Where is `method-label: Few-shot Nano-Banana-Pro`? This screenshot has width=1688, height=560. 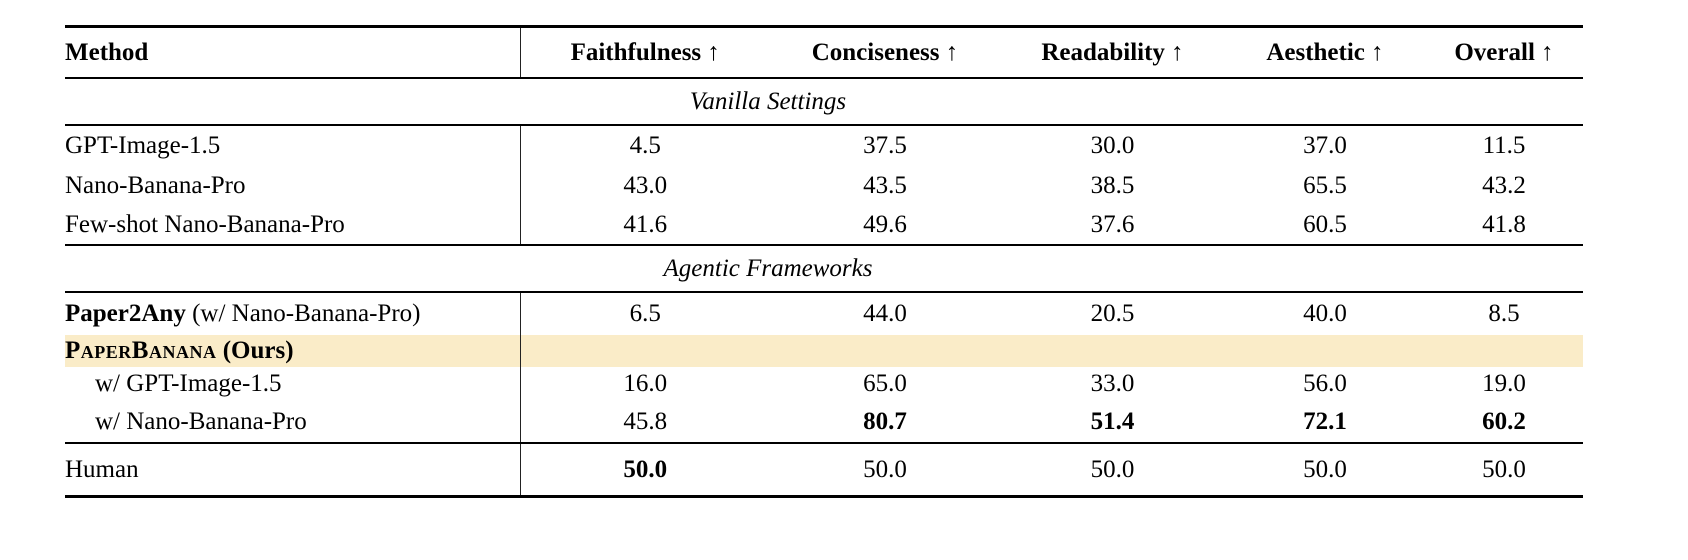
method-label: Few-shot Nano-Banana-Pro is located at coordinates (293, 226).